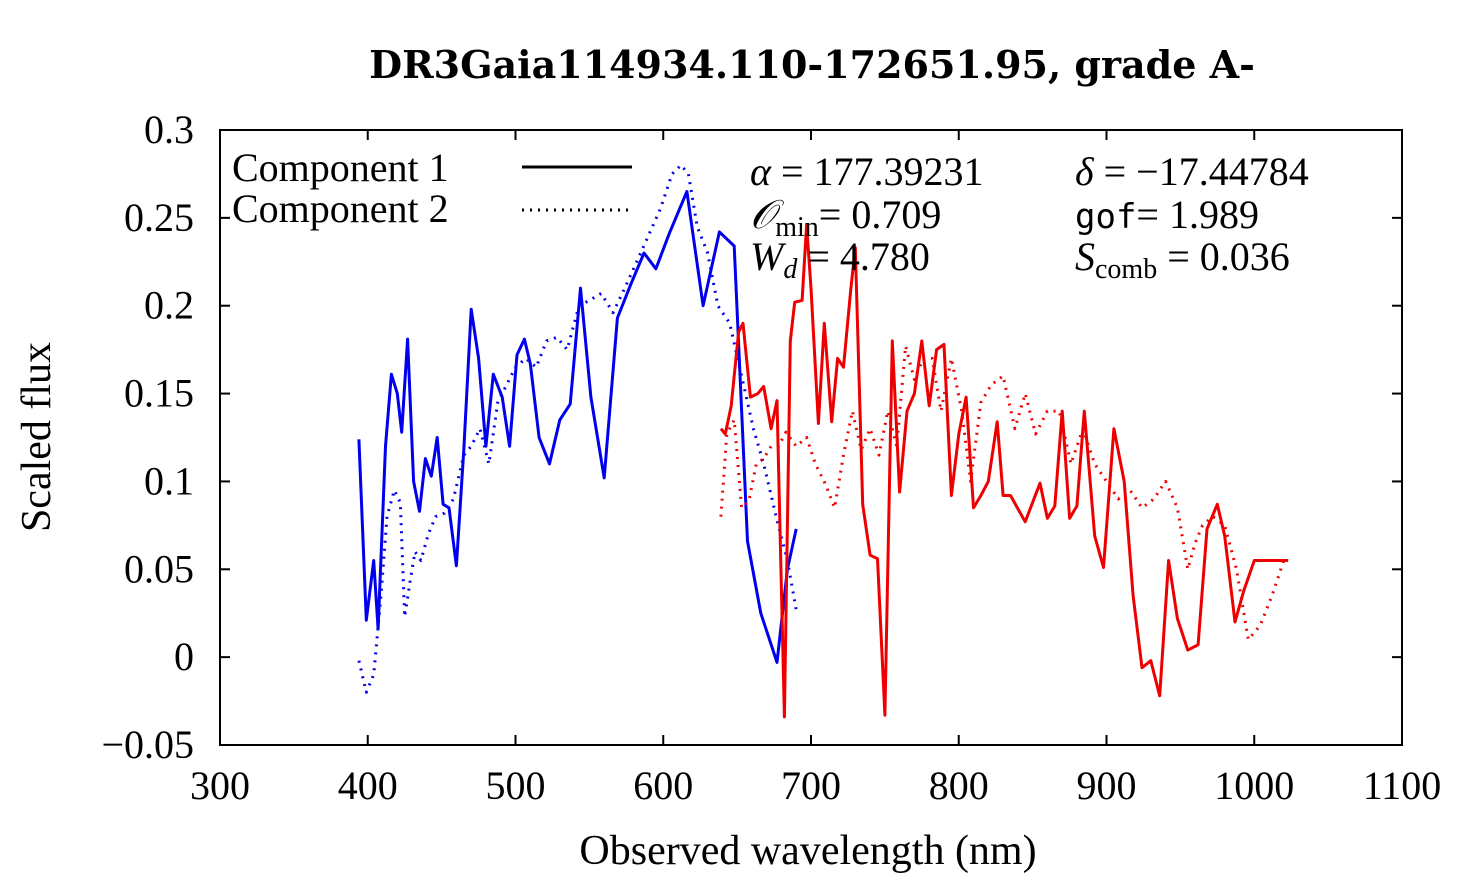  Describe the element at coordinates (516, 785) in the screenshot. I see `x-tick-label: 500` at that location.